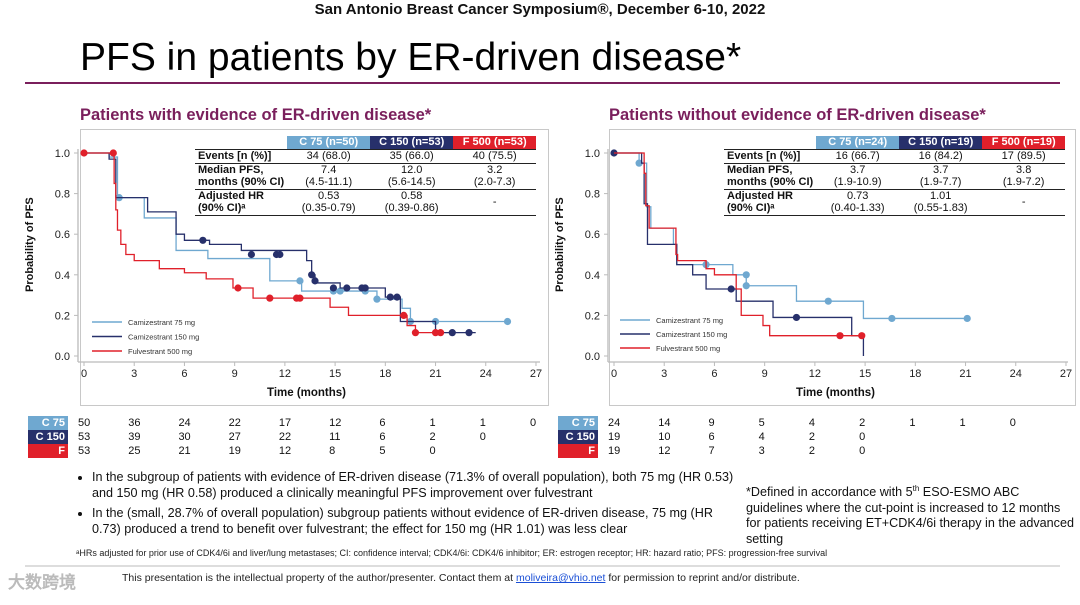 Image resolution: width=1080 pixels, height=605 pixels. Describe the element at coordinates (592, 357) in the screenshot. I see `y-tick-label: 0.0` at that location.